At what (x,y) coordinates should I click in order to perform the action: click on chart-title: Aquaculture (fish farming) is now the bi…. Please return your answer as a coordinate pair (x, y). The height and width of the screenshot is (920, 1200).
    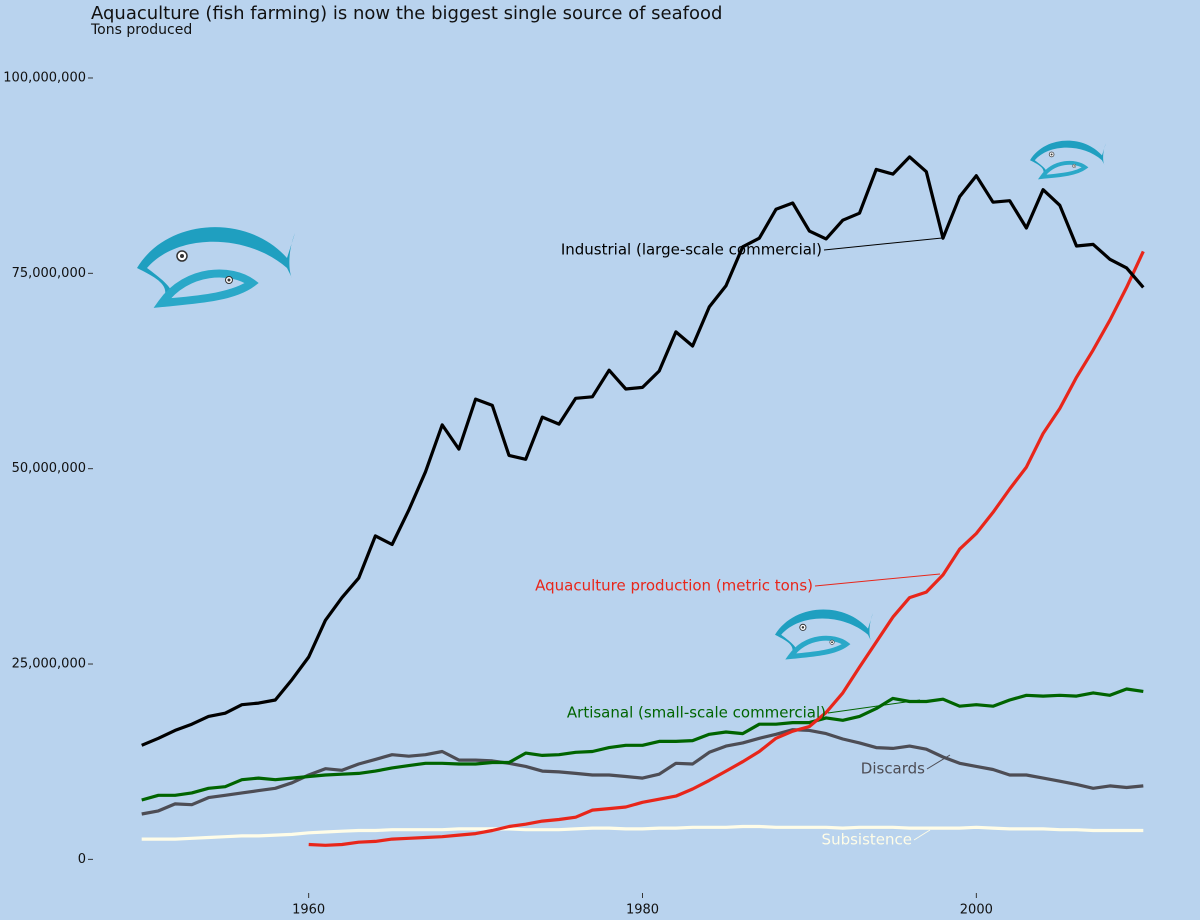
    Looking at the image, I should click on (406, 13).